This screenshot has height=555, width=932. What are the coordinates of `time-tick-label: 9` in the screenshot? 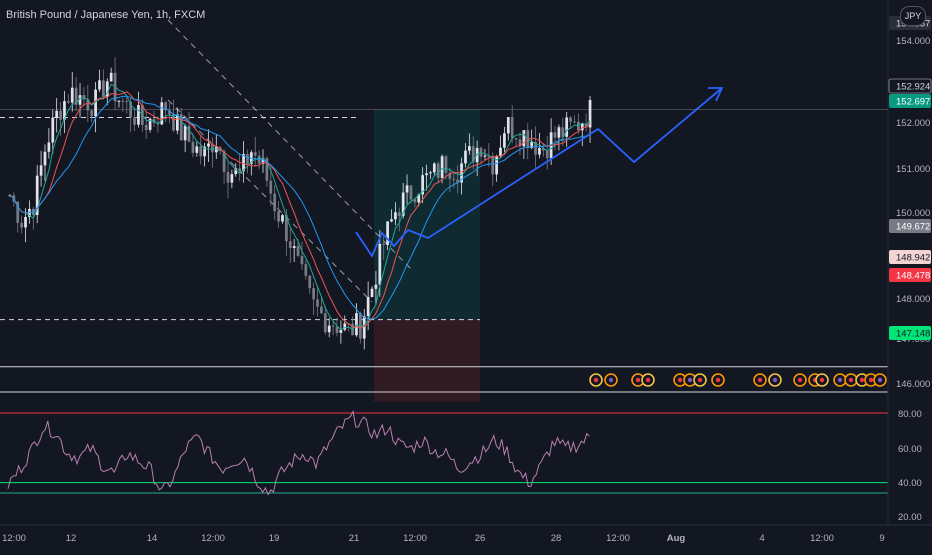 It's located at (881, 538).